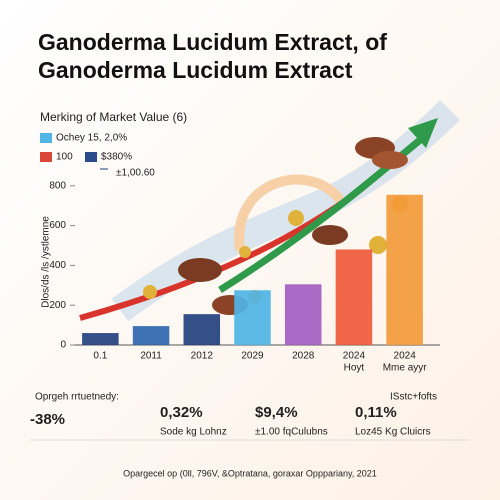 The width and height of the screenshot is (500, 500). Describe the element at coordinates (151, 356) in the screenshot. I see `x-tick-label: 2011` at that location.